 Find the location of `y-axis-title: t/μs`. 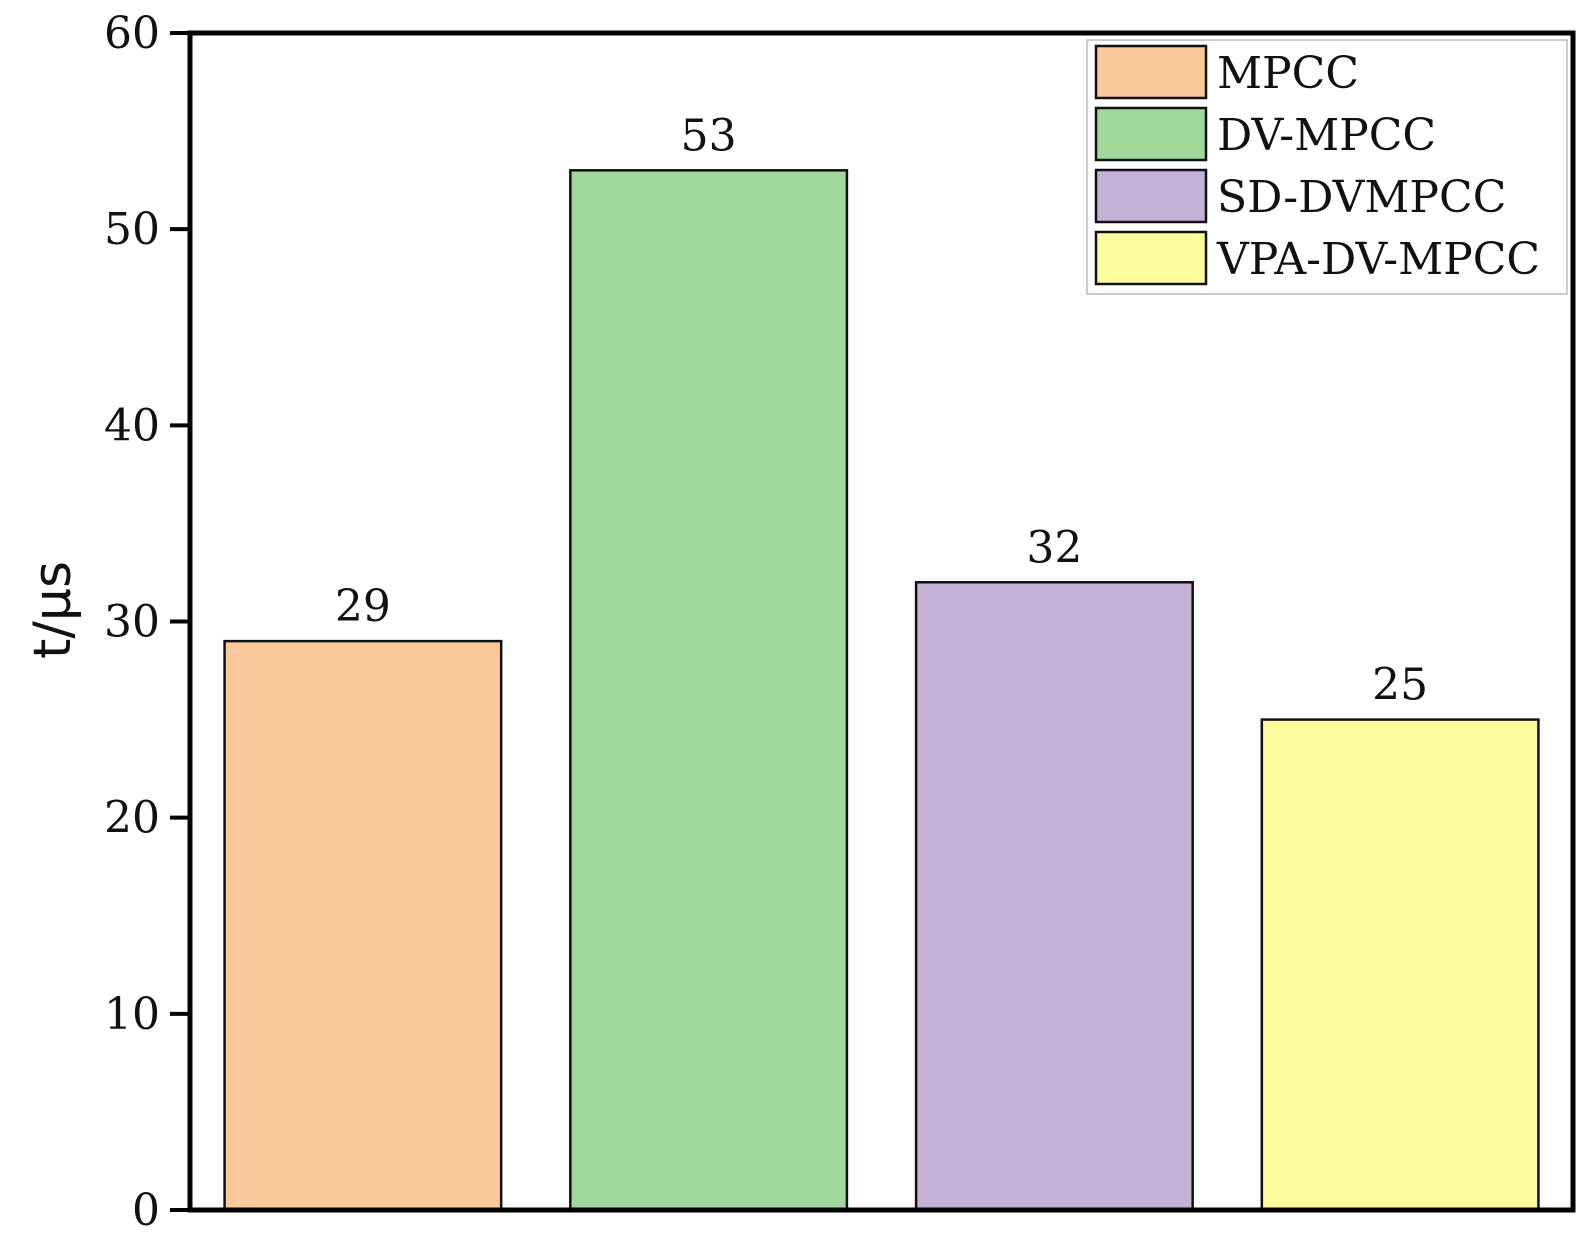

y-axis-title: t/μs is located at coordinates (53, 610).